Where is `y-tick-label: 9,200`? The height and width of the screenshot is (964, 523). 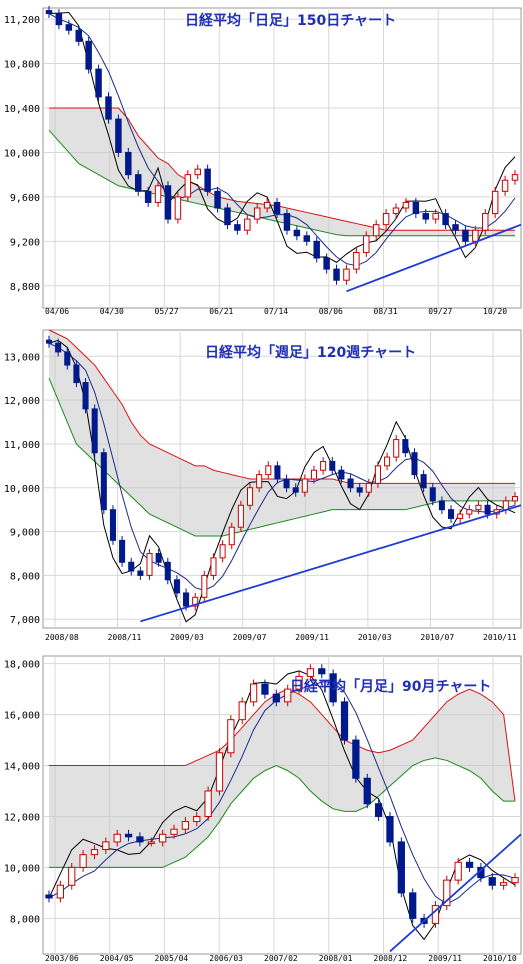
y-tick-label: 9,200 is located at coordinates (25, 242).